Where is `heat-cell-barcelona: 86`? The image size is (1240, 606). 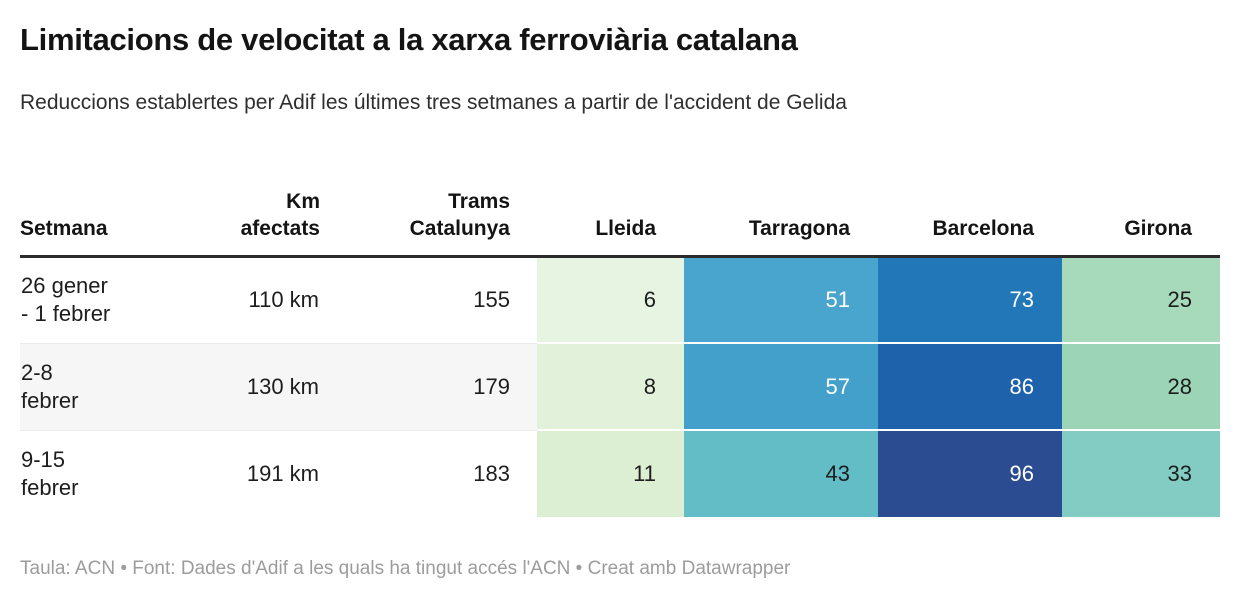
heat-cell-barcelona: 86 is located at coordinates (970, 387).